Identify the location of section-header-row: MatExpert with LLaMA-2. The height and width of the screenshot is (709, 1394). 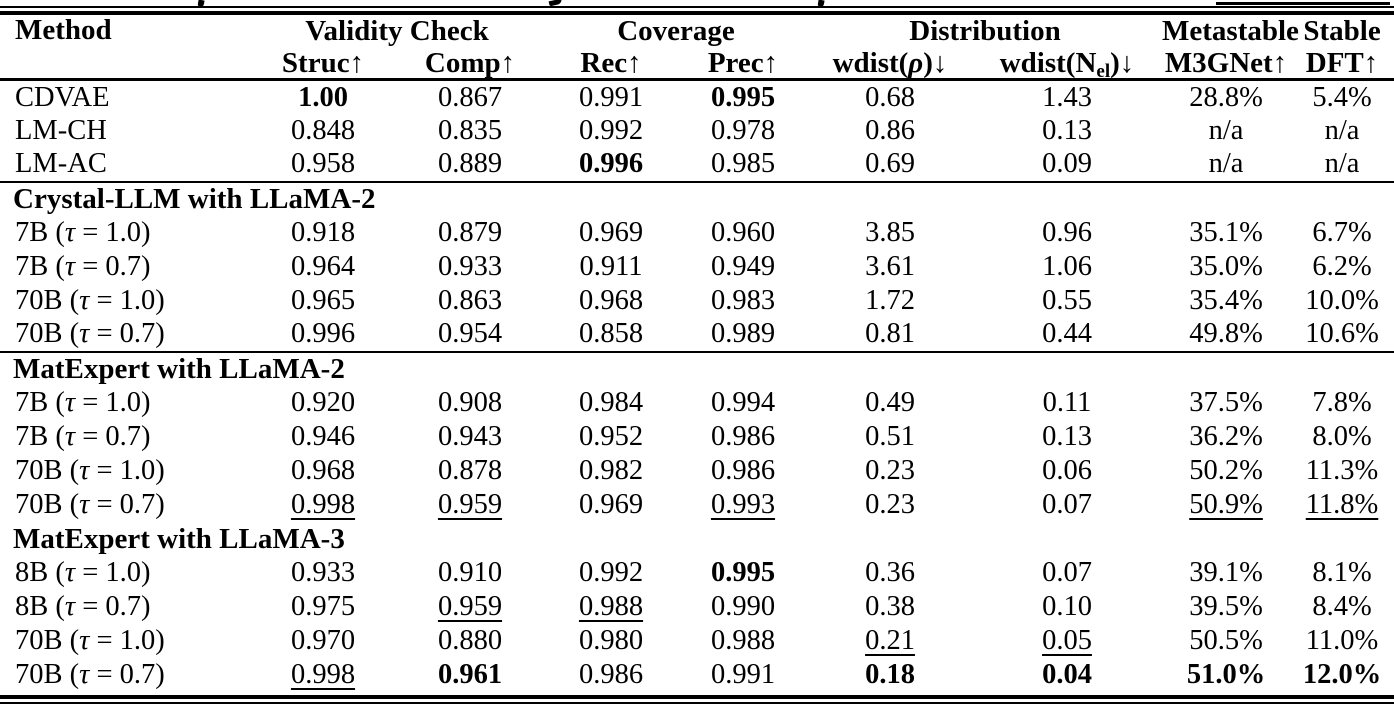
(697, 368).